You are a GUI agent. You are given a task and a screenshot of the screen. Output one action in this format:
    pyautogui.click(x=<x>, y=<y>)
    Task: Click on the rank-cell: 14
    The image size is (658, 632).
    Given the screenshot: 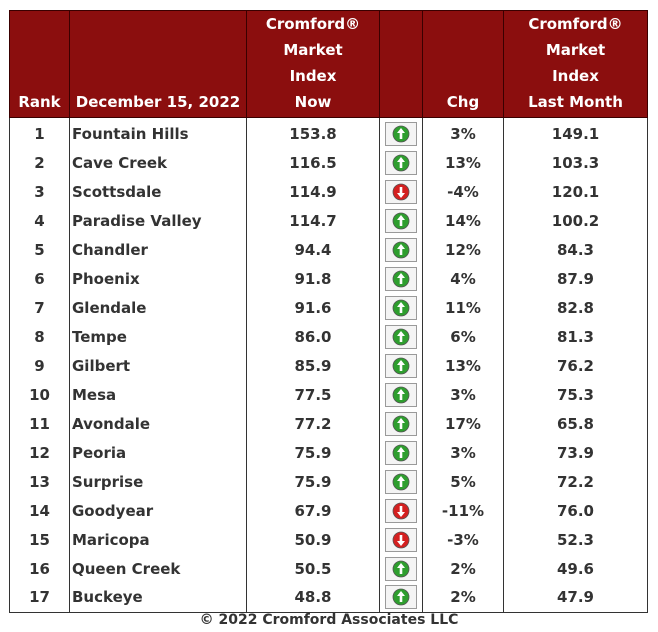 What is the action you would take?
    pyautogui.click(x=39, y=510)
    